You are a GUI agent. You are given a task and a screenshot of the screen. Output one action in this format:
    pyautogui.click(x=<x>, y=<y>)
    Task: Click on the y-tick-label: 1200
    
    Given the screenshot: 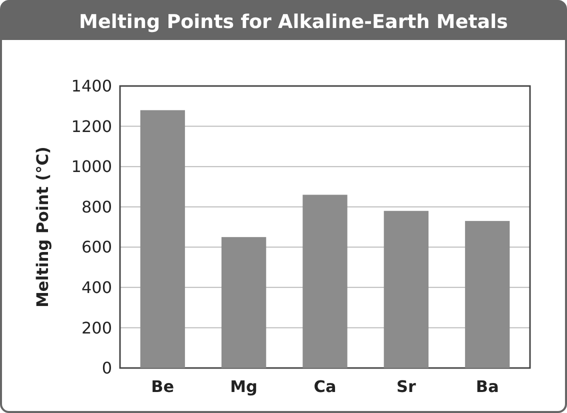 What is the action you would take?
    pyautogui.click(x=91, y=126)
    